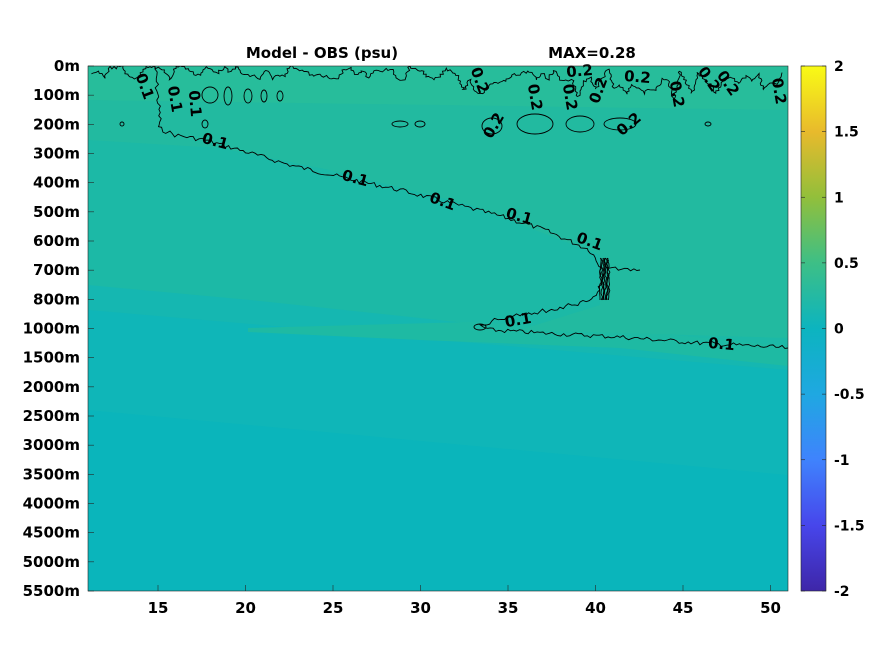 This screenshot has width=875, height=656. I want to click on y-tick-label: 2000m, so click(51, 387).